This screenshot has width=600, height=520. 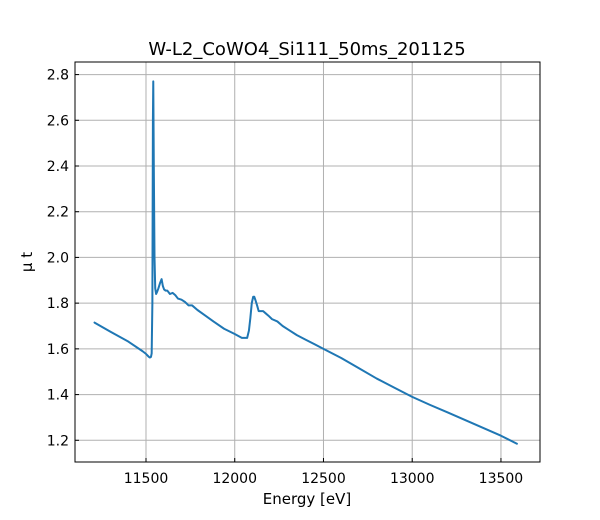 What do you see at coordinates (501, 479) in the screenshot?
I see `x-tick-label: 13500` at bounding box center [501, 479].